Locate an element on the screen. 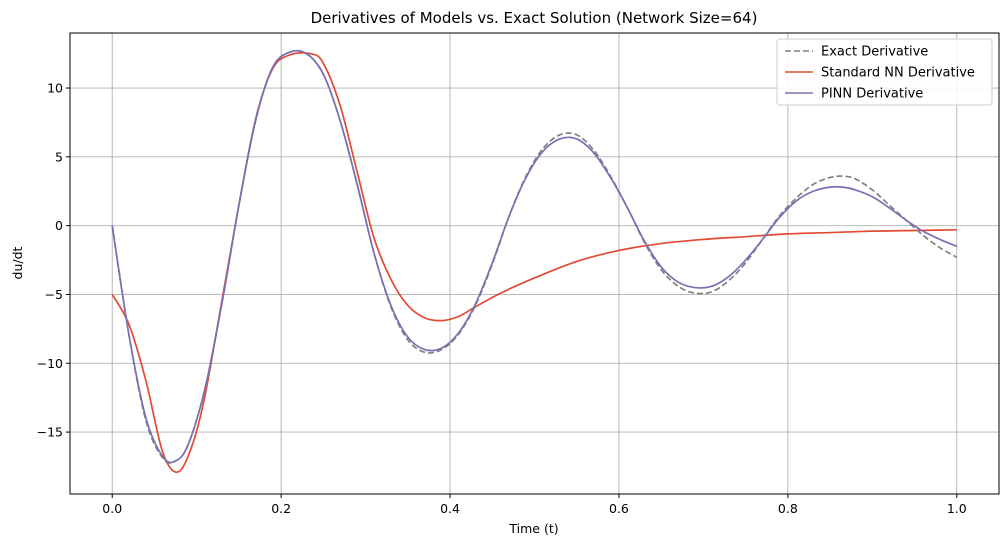 The image size is (1008, 551). legend-label-pinn: PINN Derivative is located at coordinates (872, 94).